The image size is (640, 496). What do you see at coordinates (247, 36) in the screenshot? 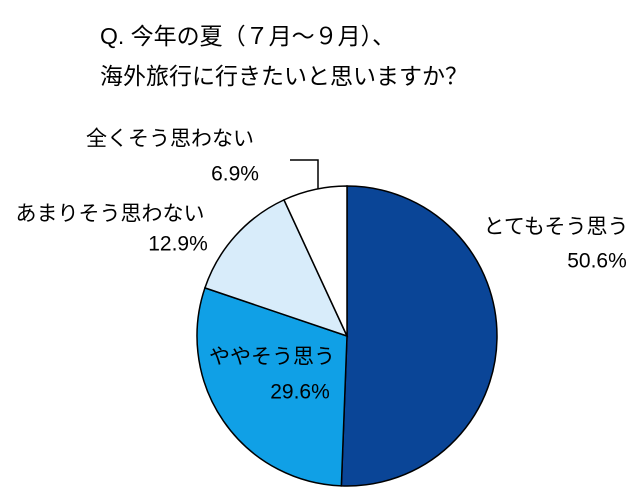
I see `chart-title: Q. 今年の夏（７月～９月）、` at bounding box center [247, 36].